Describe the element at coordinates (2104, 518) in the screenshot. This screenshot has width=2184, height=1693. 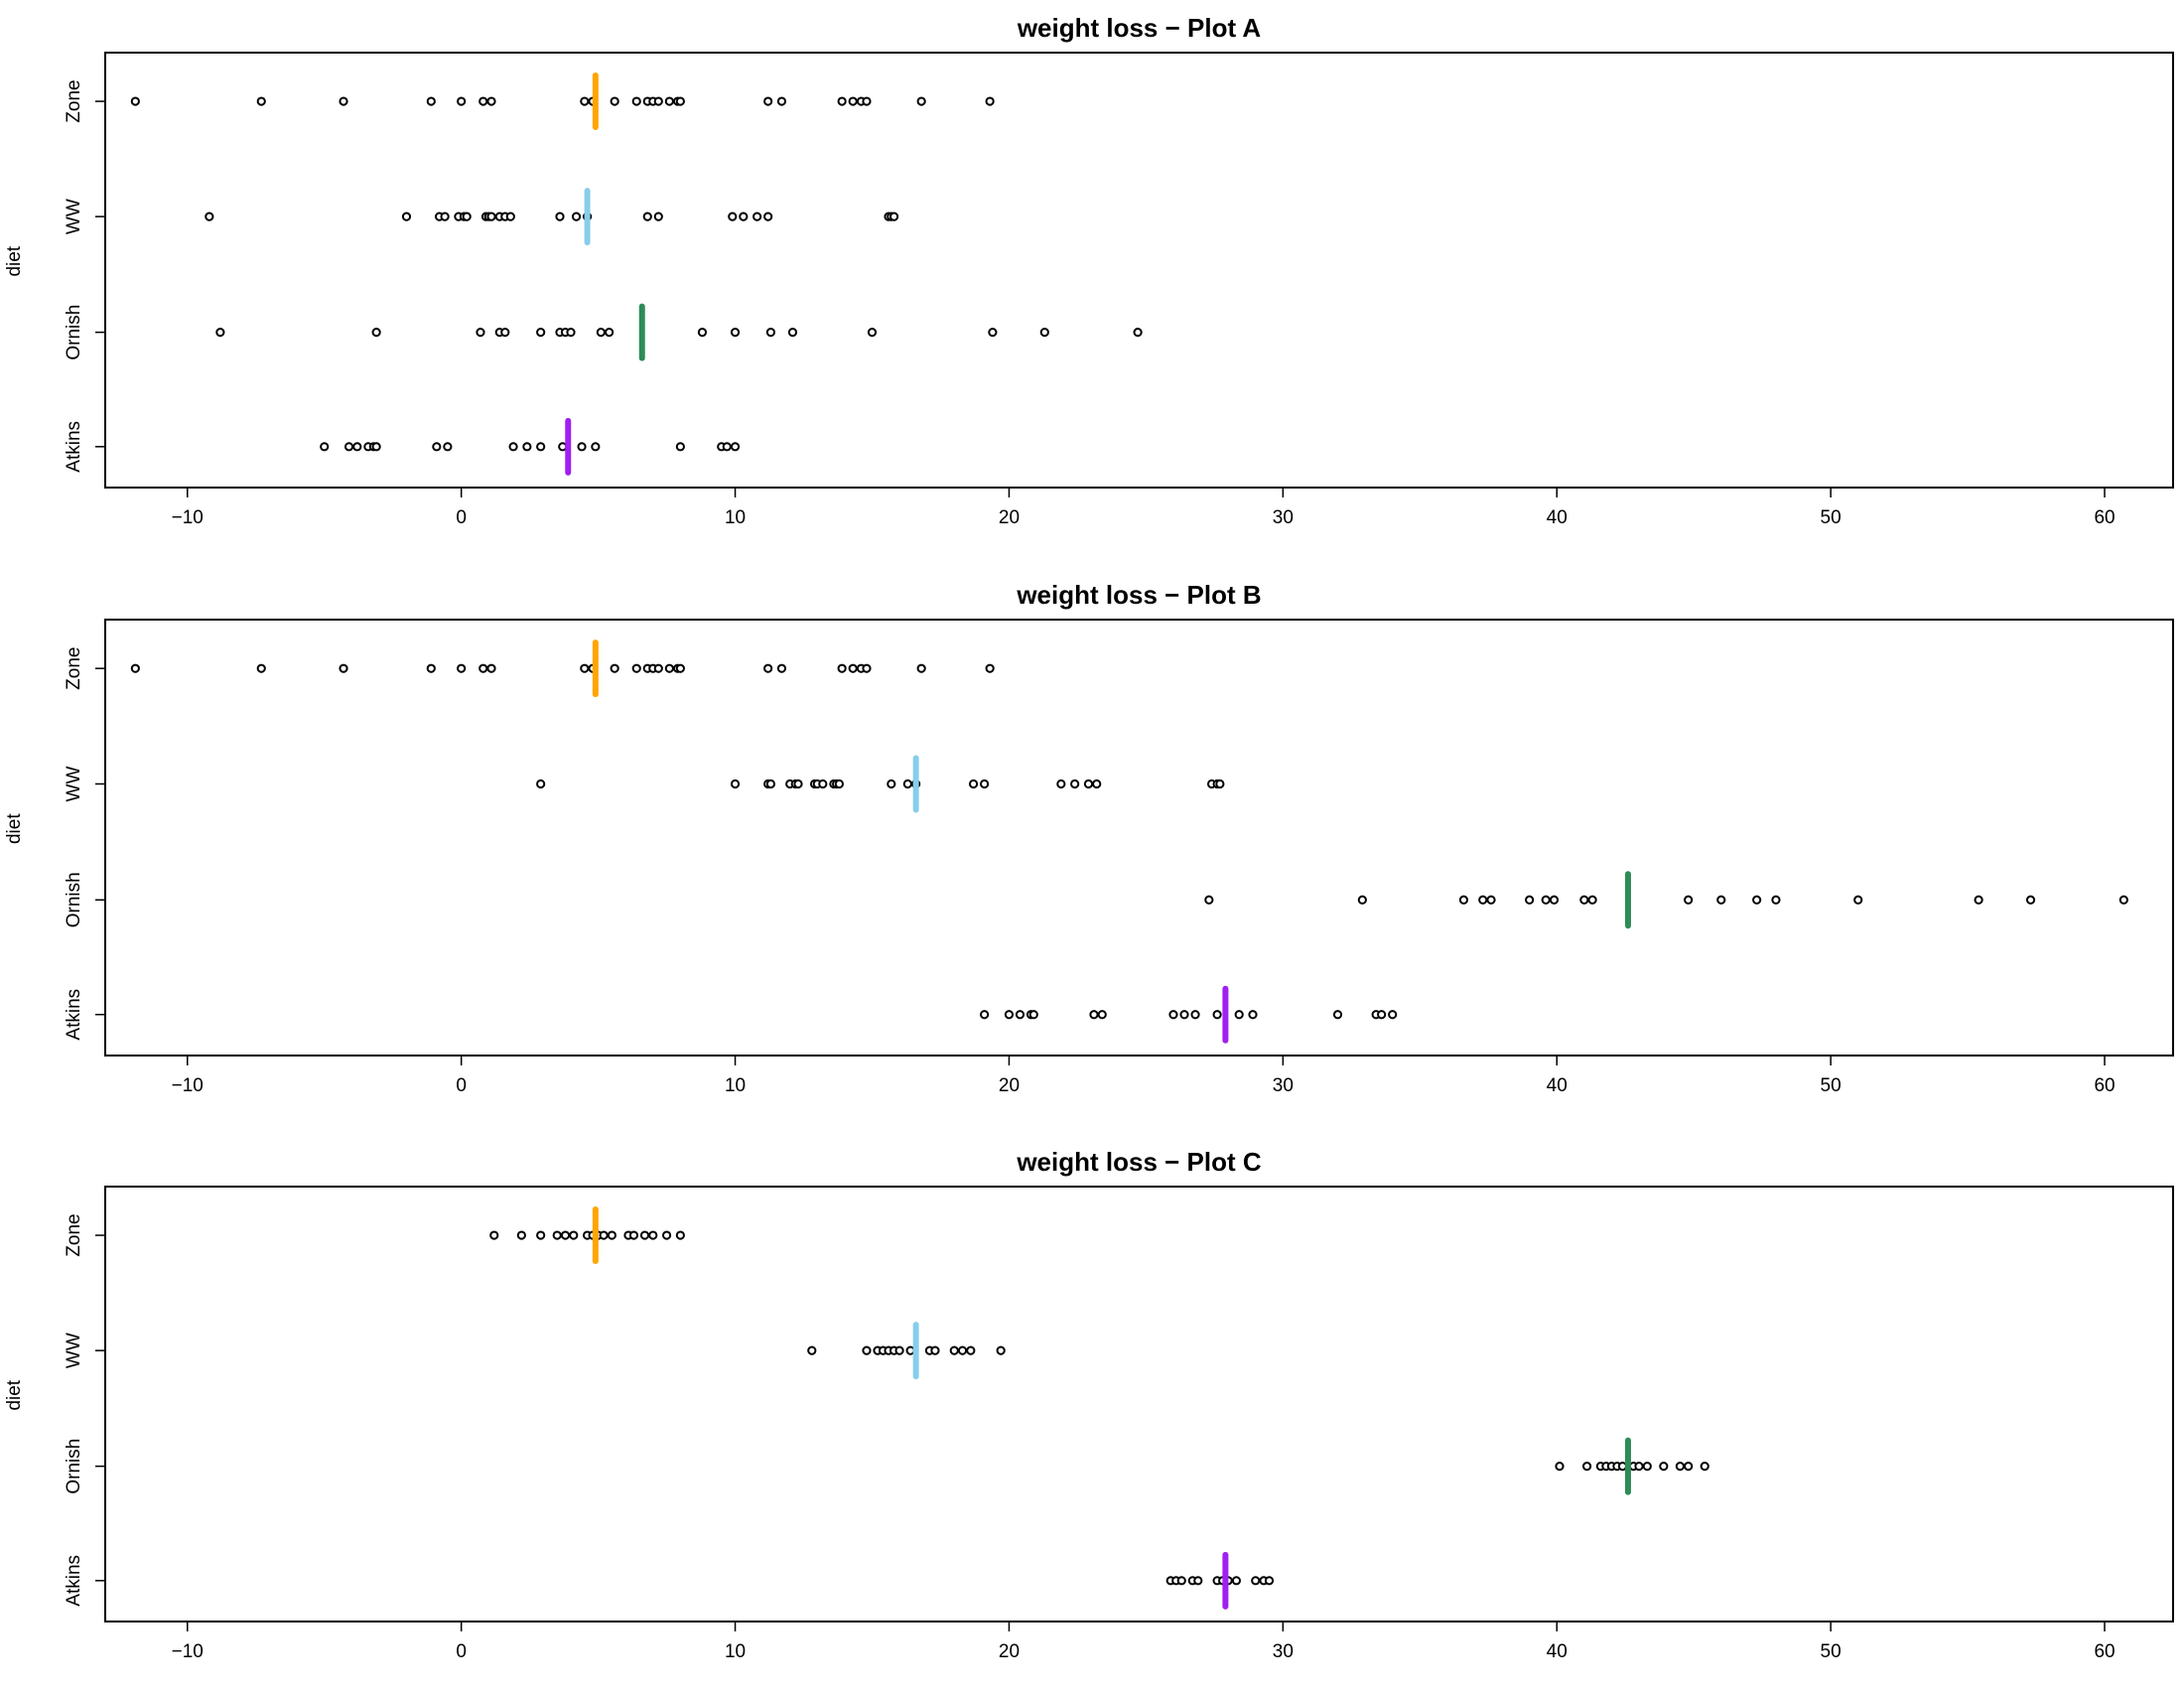
I see `x-tick-label: 60` at that location.